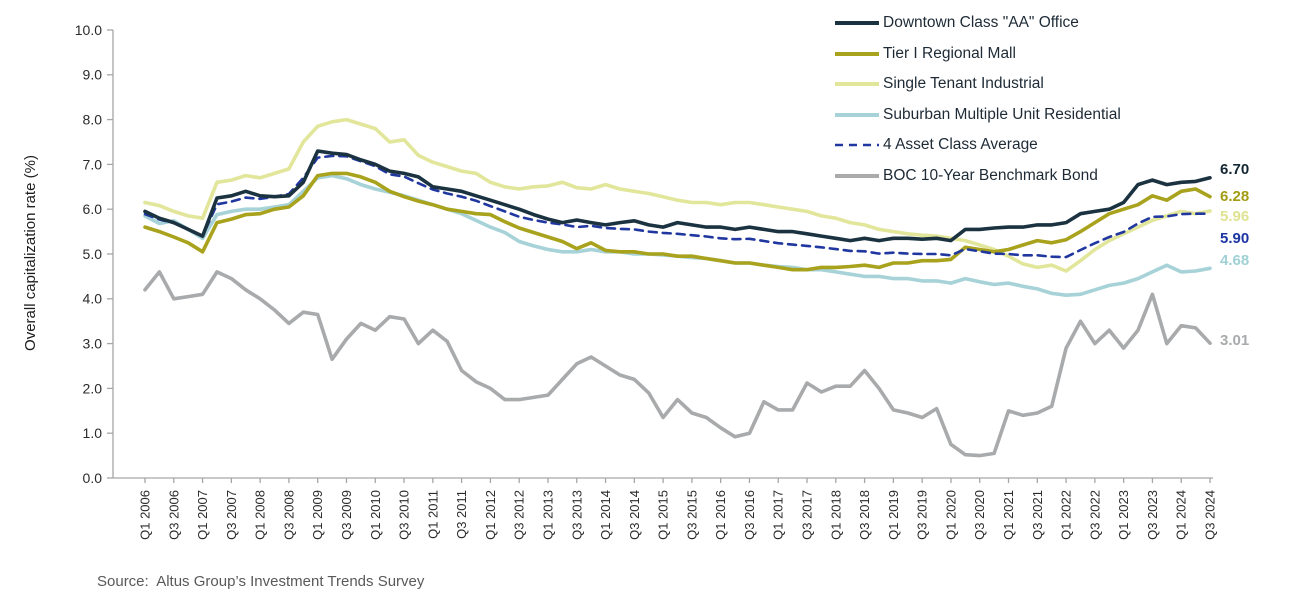 This screenshot has width=1315, height=605. I want to click on end-value-label-mall: 6.28, so click(1235, 196).